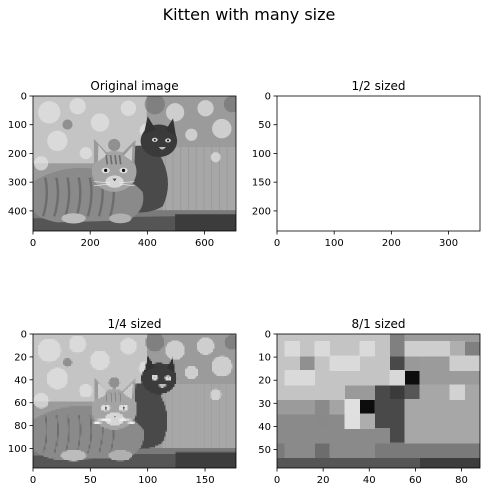 The height and width of the screenshot is (492, 486). I want to click on x-tick-label: 60, so click(415, 480).